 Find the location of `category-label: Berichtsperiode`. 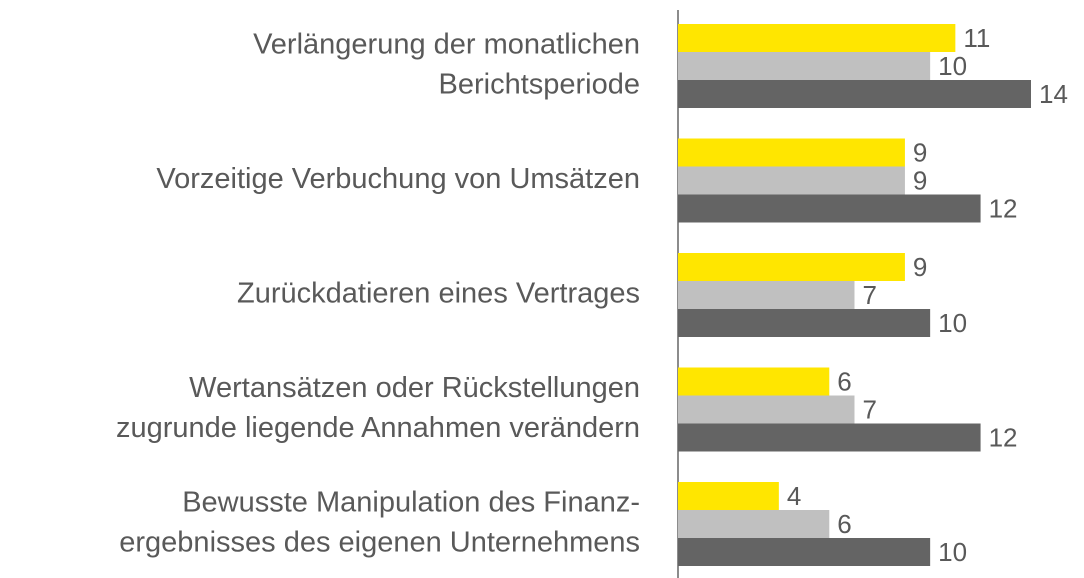

category-label: Berichtsperiode is located at coordinates (540, 85).